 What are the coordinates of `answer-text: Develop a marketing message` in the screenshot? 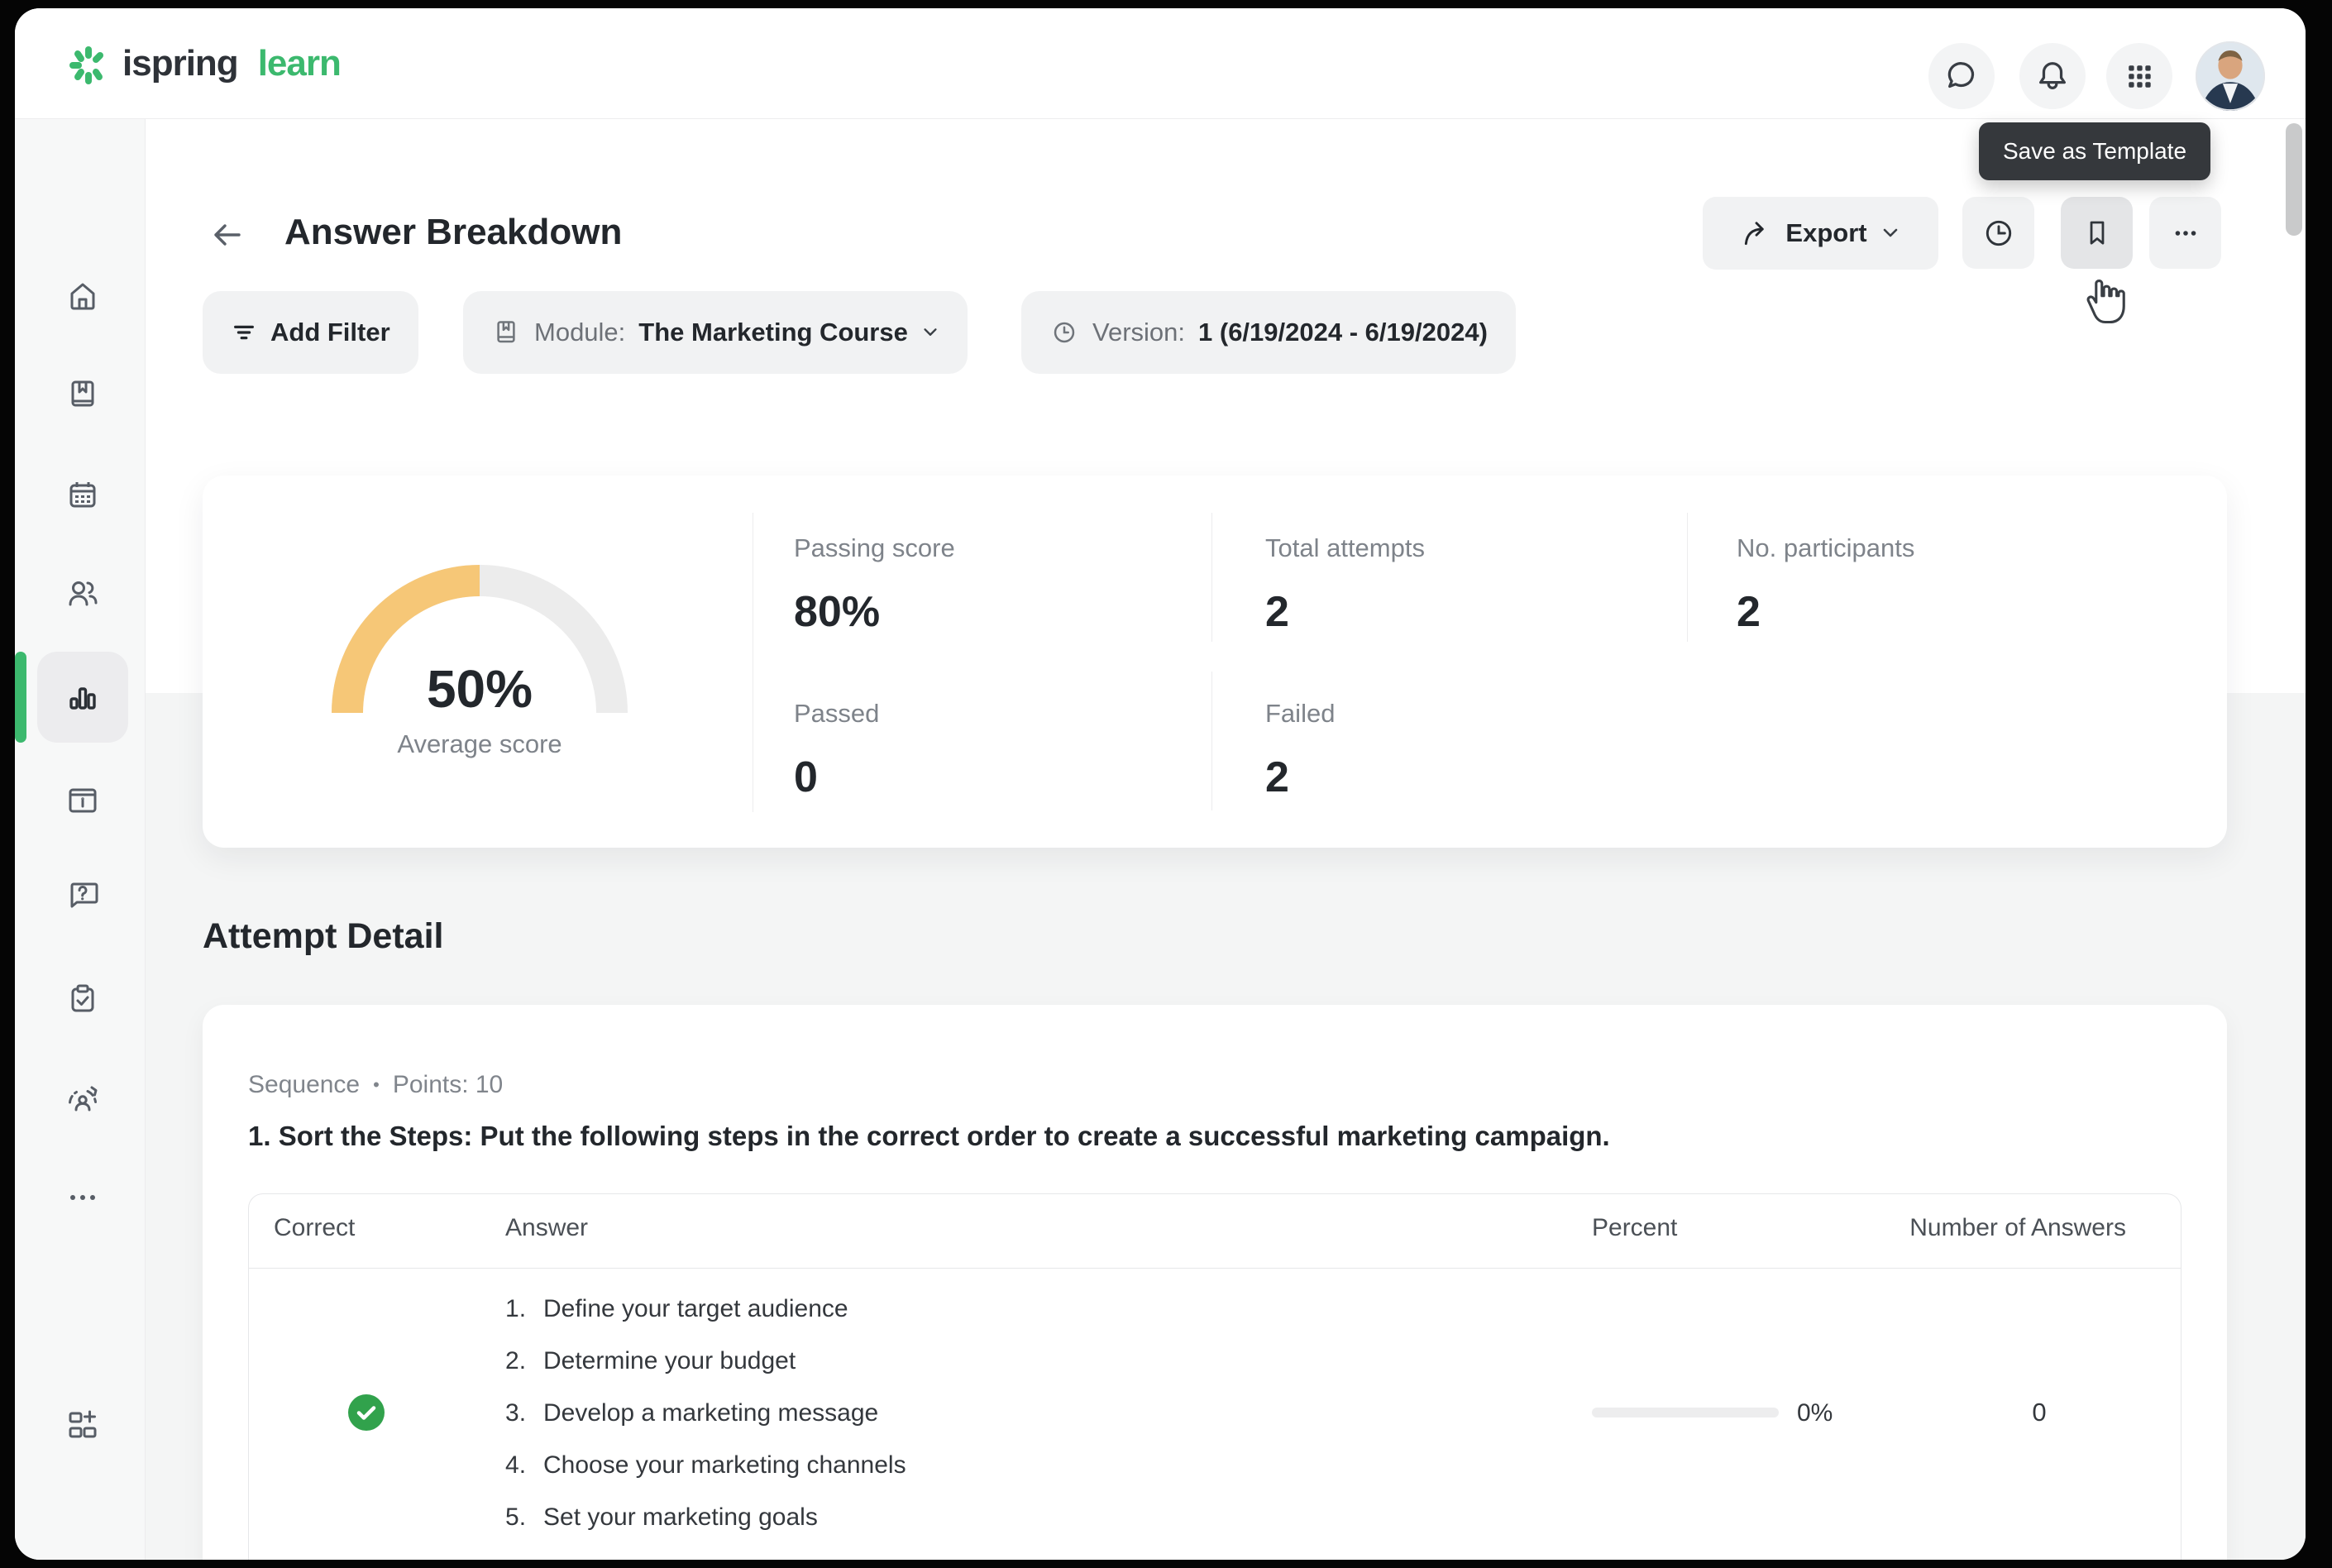 It's located at (711, 1413).